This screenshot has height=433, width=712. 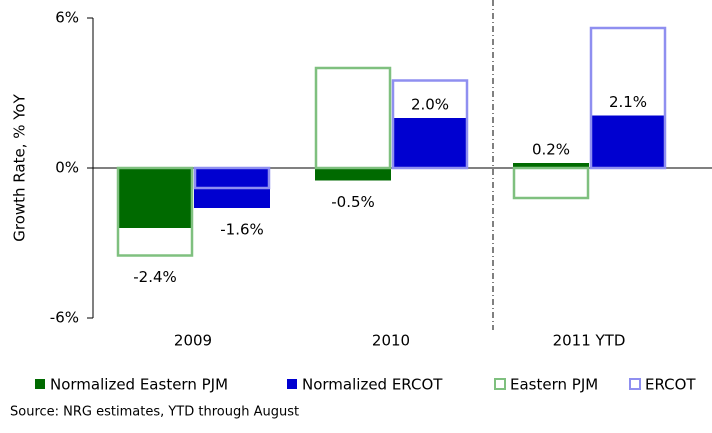 What do you see at coordinates (372, 385) in the screenshot?
I see `legend-label: Normalized ERCOT` at bounding box center [372, 385].